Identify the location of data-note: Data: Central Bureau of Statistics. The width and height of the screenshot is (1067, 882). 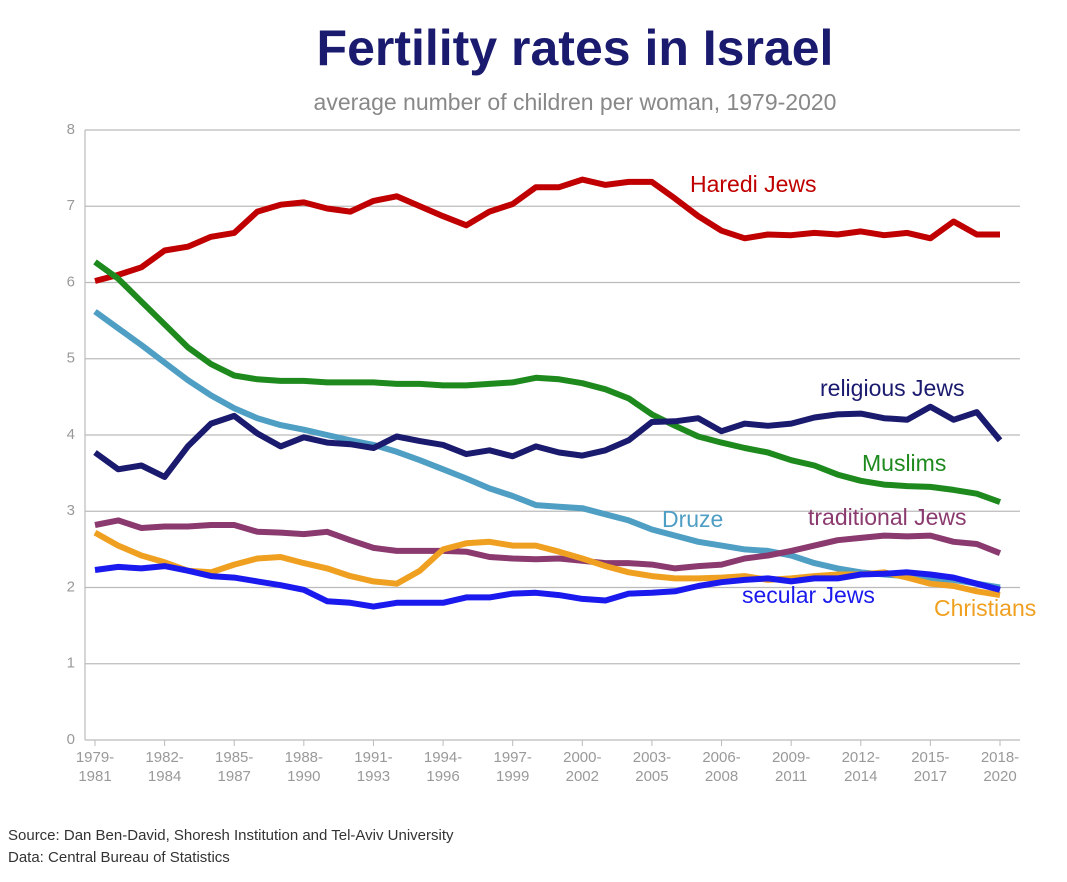
(119, 857).